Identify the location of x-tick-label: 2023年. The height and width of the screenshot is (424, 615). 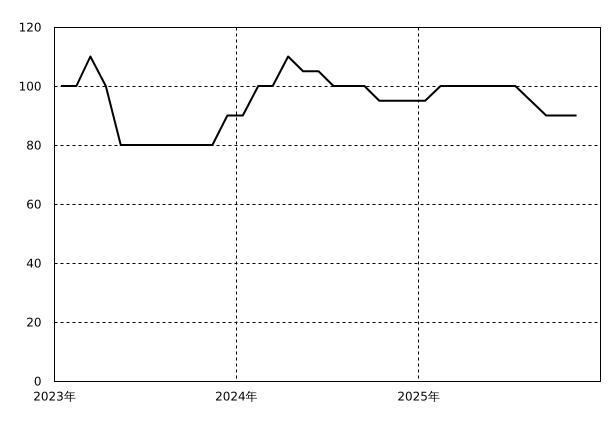
(54, 397).